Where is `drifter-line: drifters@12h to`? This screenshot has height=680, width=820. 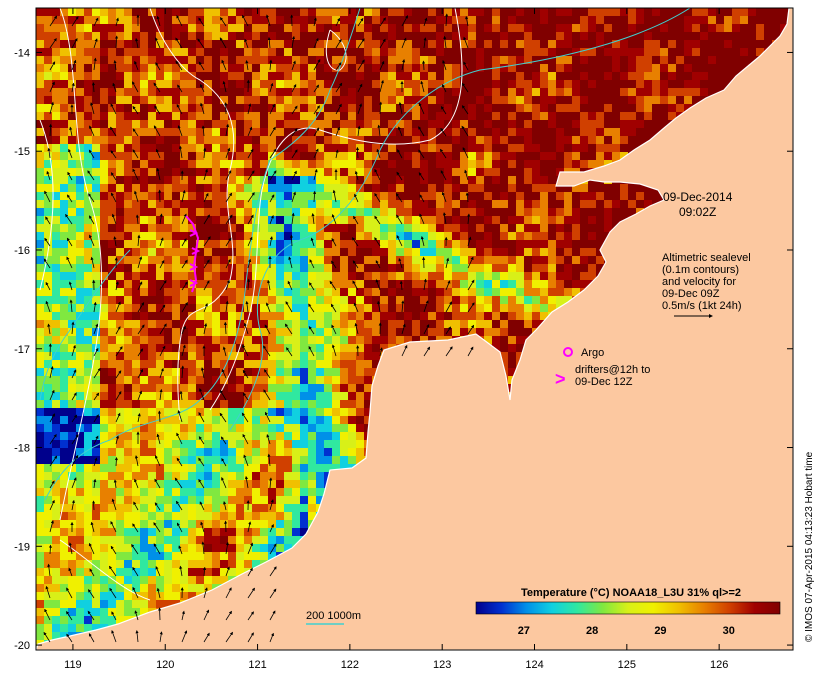 drifter-line: drifters@12h to is located at coordinates (612, 370).